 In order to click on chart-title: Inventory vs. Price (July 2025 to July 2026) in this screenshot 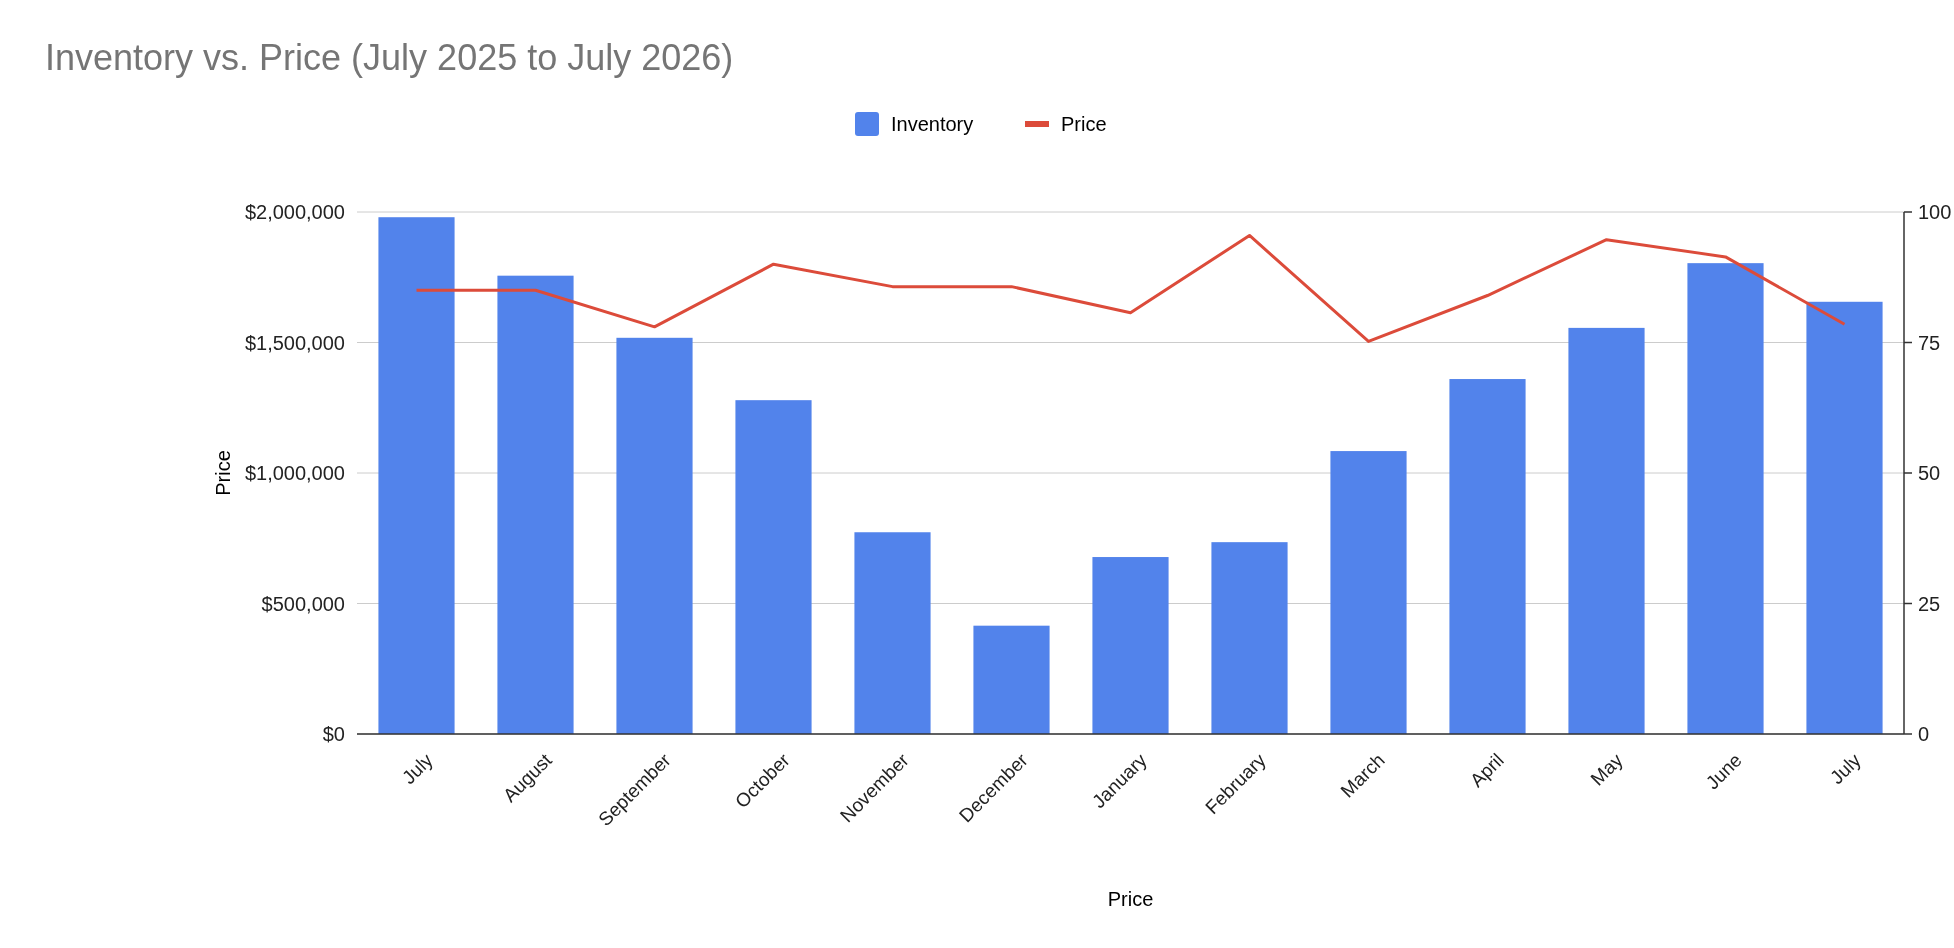, I will do `click(389, 57)`.